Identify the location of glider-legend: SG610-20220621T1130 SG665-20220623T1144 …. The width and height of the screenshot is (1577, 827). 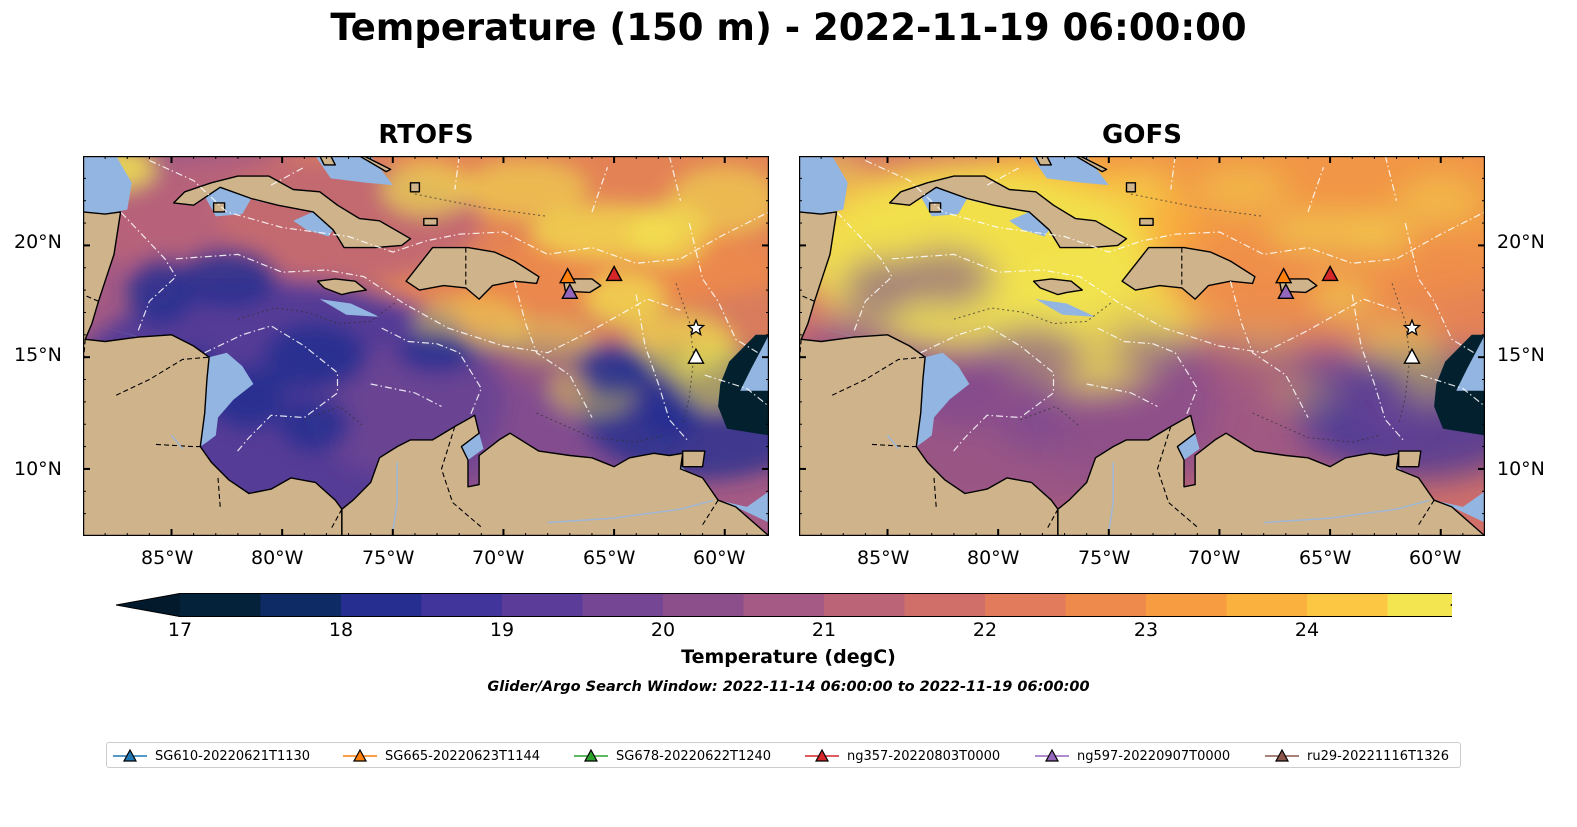
(783, 755).